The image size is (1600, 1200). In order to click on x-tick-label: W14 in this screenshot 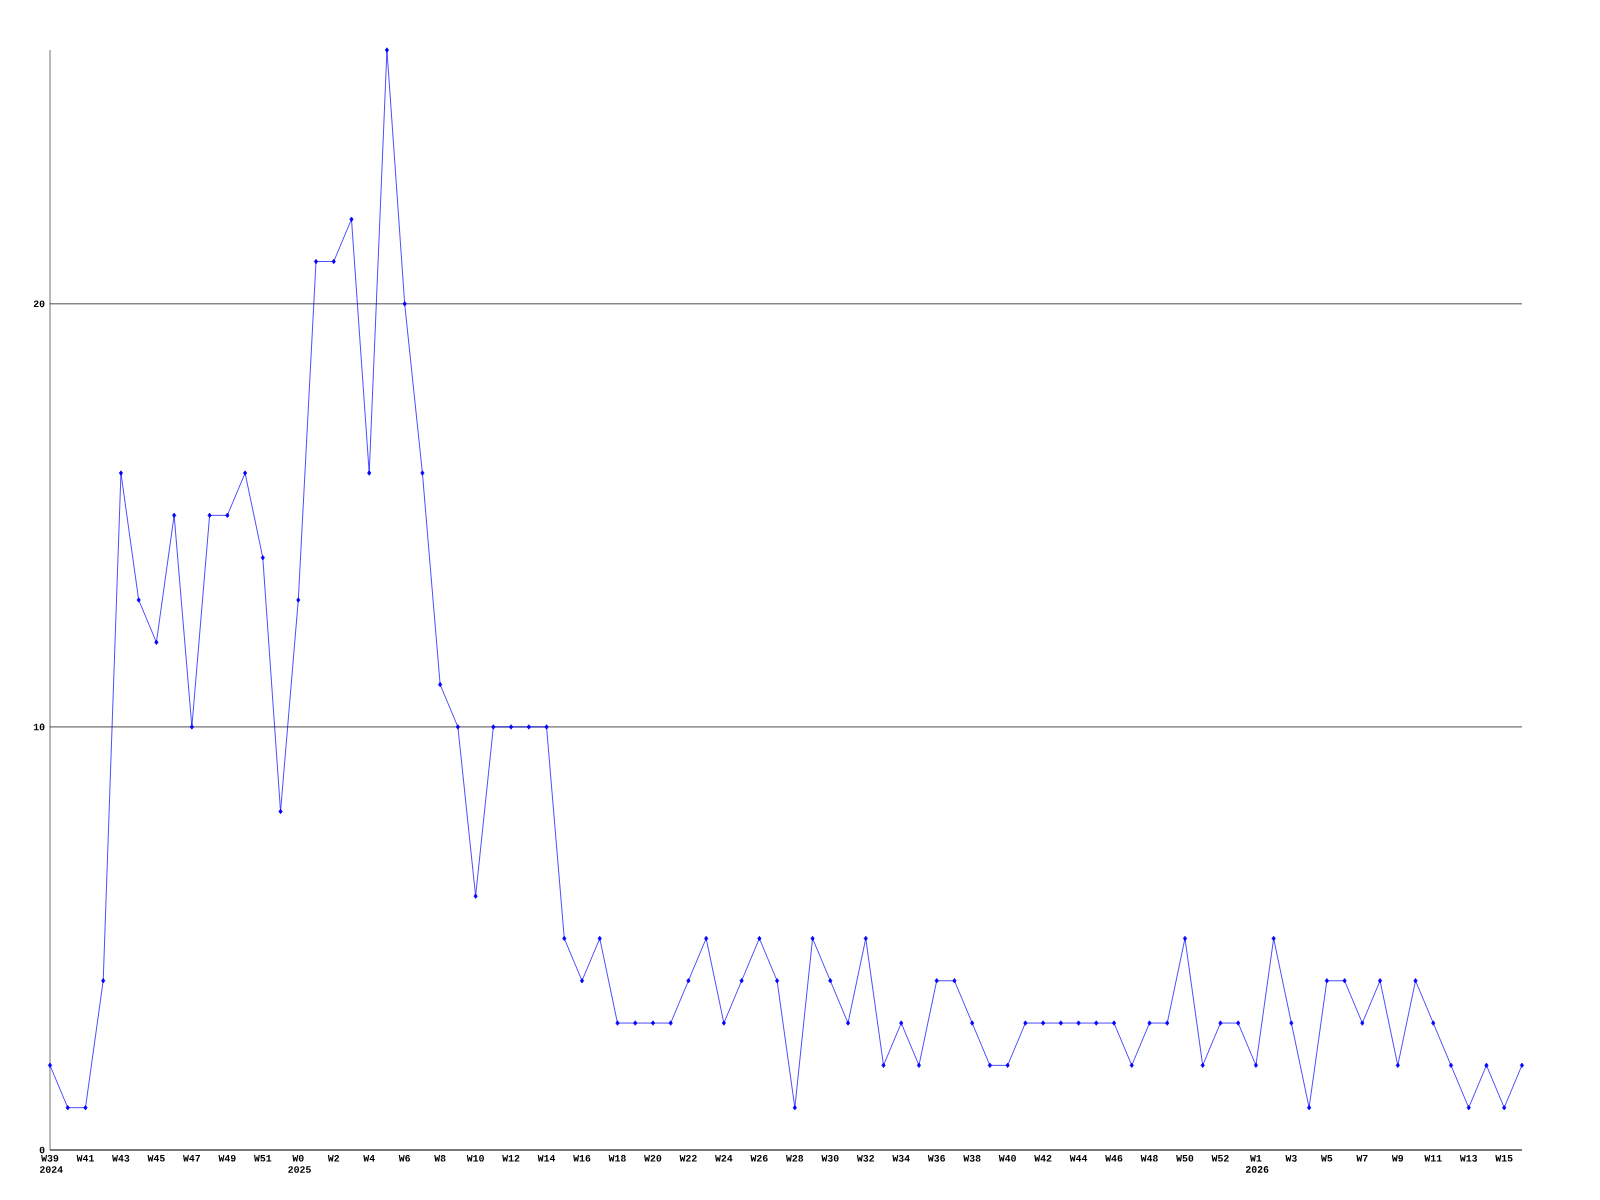, I will do `click(546, 1158)`.